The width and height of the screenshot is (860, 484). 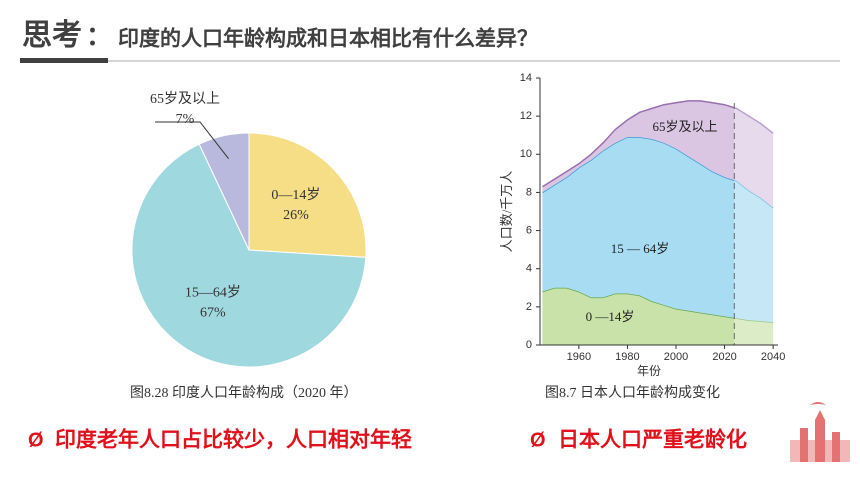 What do you see at coordinates (820, 432) in the screenshot?
I see `decoration` at bounding box center [820, 432].